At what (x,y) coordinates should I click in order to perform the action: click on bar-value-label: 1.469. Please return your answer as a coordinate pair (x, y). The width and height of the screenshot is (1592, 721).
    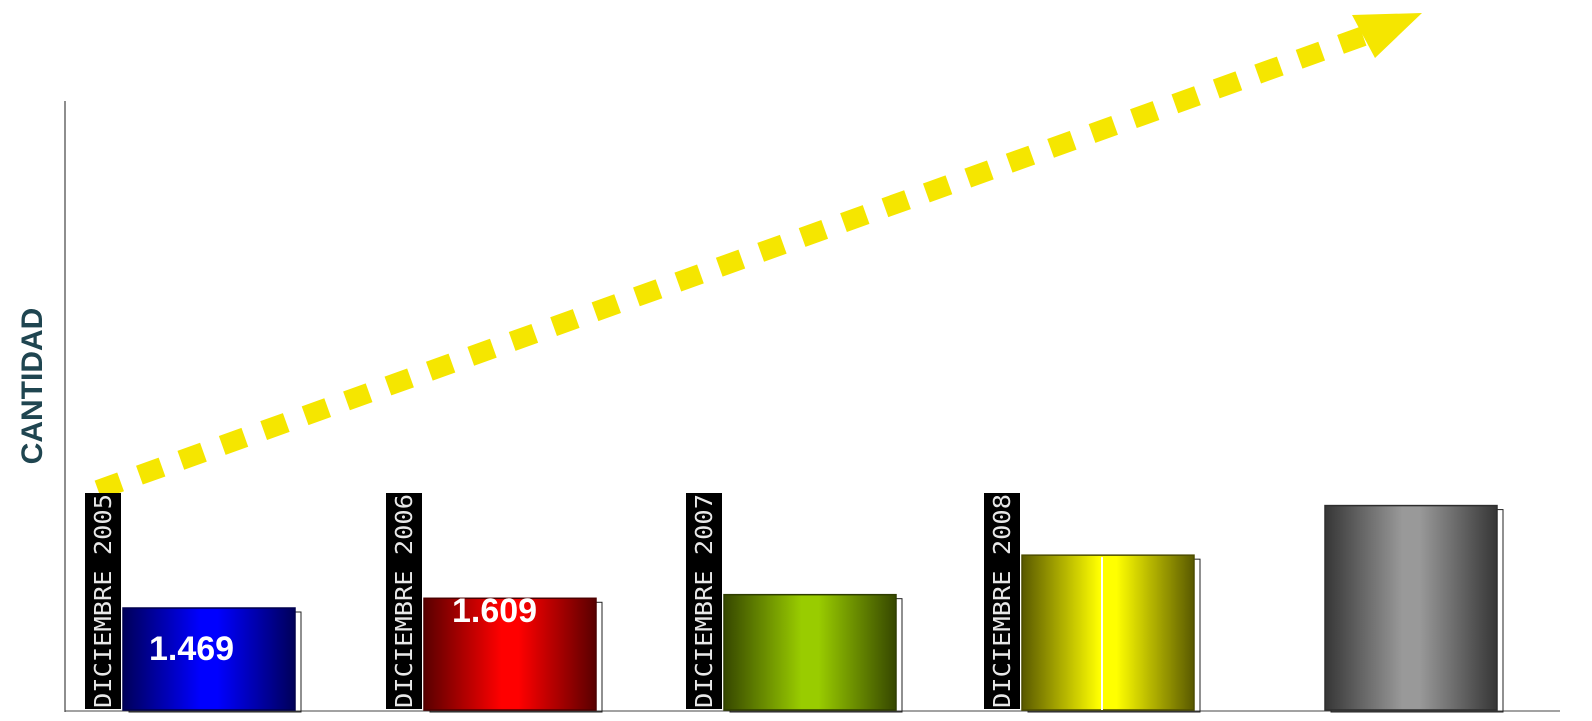
    Looking at the image, I should click on (191, 649).